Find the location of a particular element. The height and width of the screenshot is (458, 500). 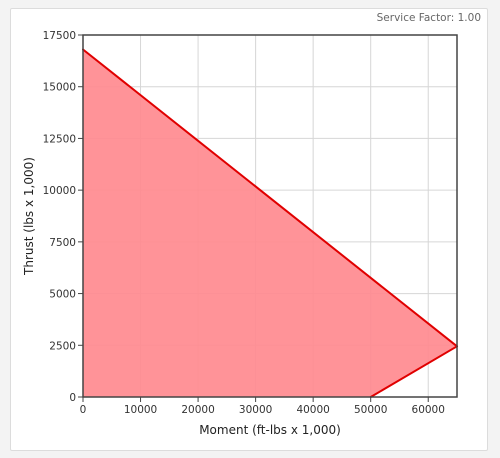

y-axis-ticks: 0 2500 5000 7500 10000 12500 15000 17500 is located at coordinates (63, 217).